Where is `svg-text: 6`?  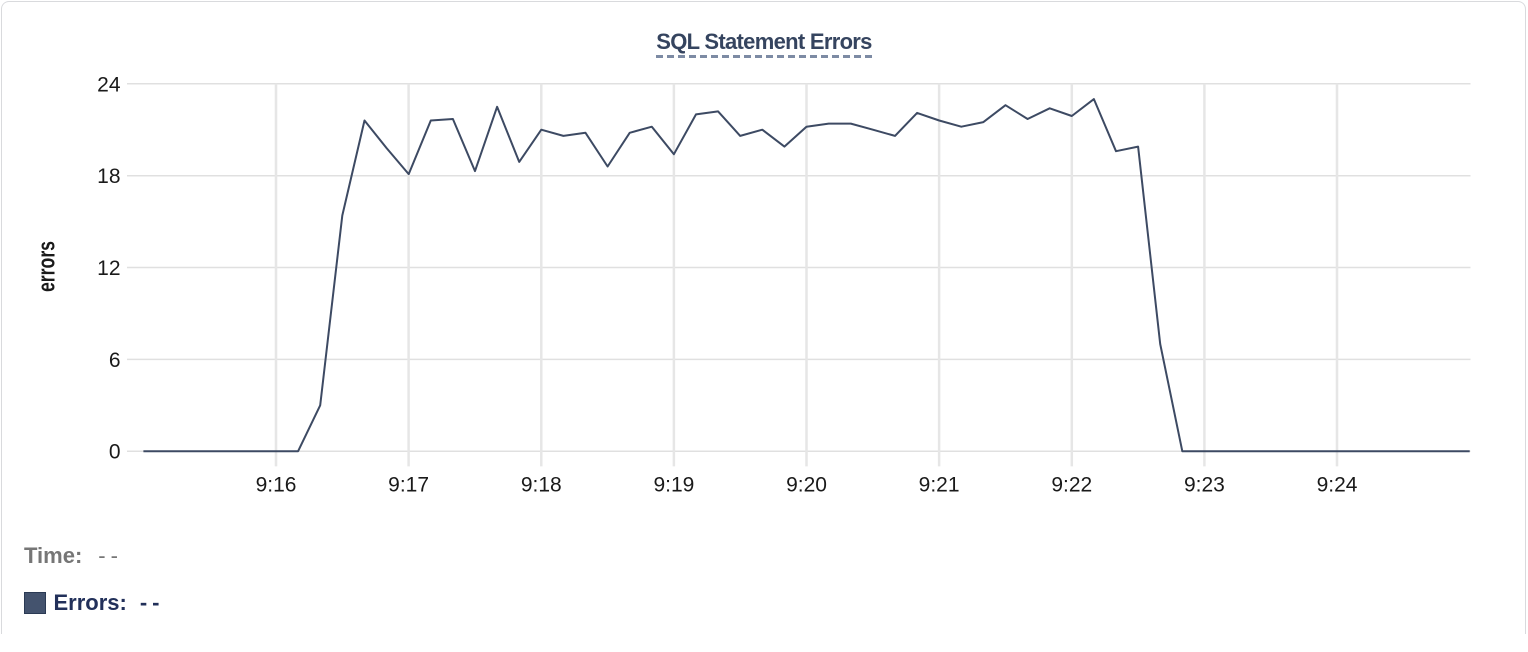
svg-text: 6 is located at coordinates (115, 360).